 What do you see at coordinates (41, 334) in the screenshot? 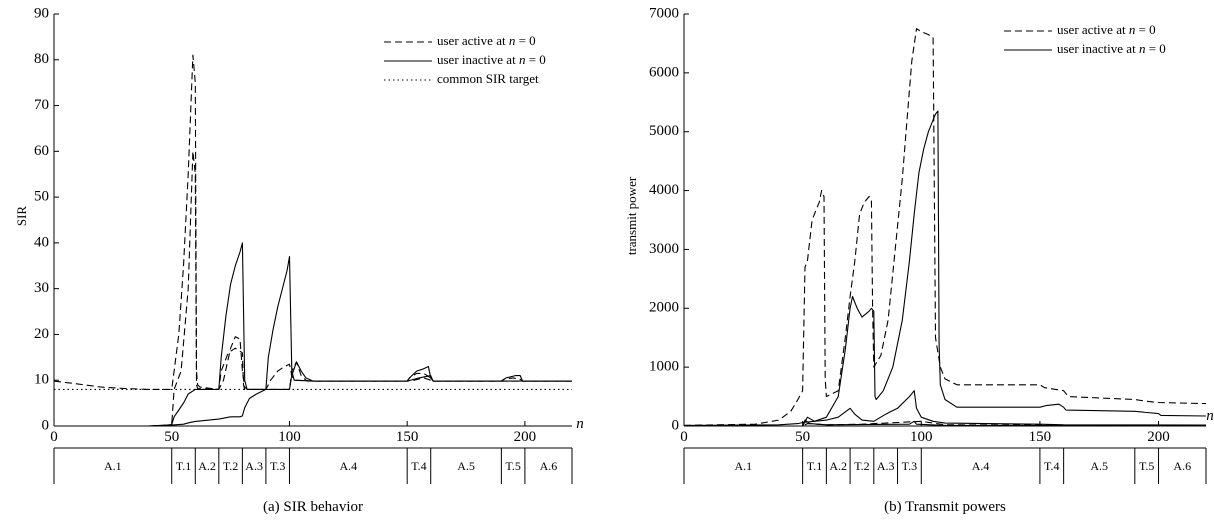
I see `y-tick-label: 20` at bounding box center [41, 334].